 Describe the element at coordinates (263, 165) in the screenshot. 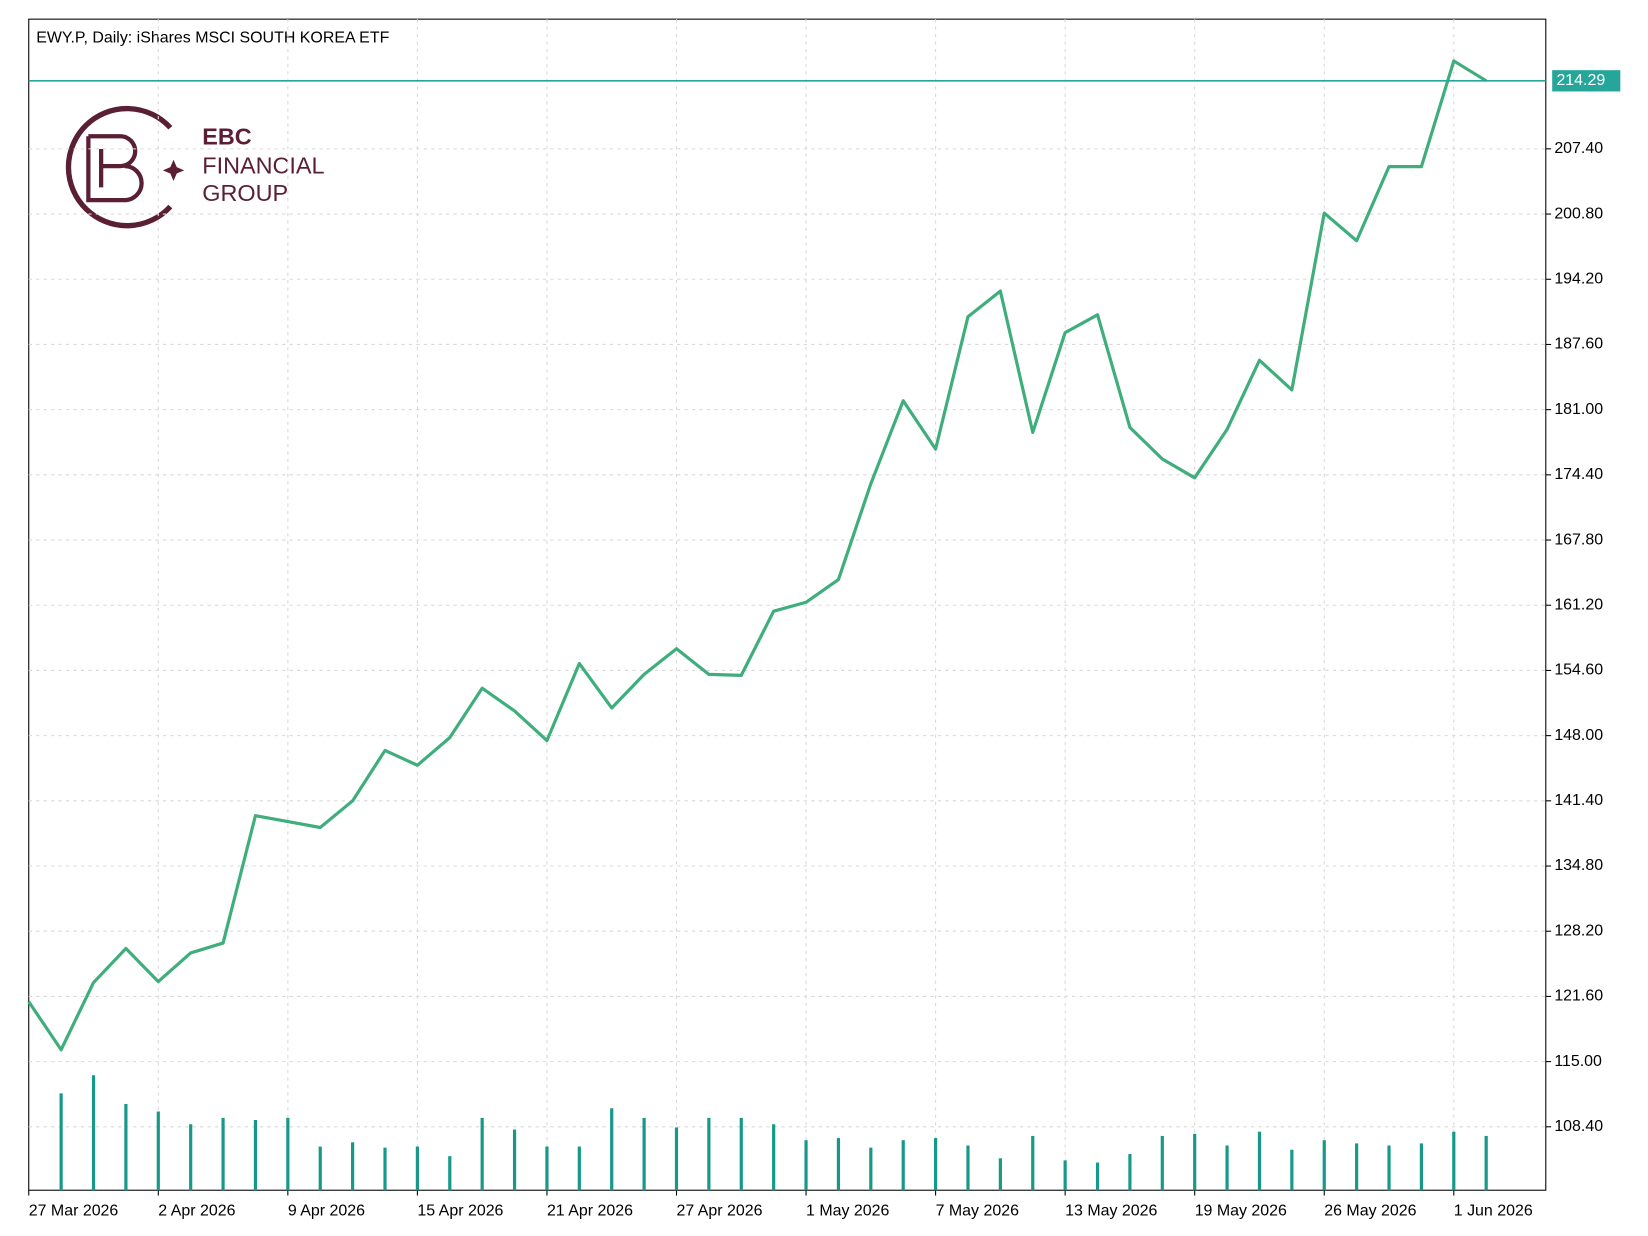

I see `logo-text: FINANCIAL` at that location.